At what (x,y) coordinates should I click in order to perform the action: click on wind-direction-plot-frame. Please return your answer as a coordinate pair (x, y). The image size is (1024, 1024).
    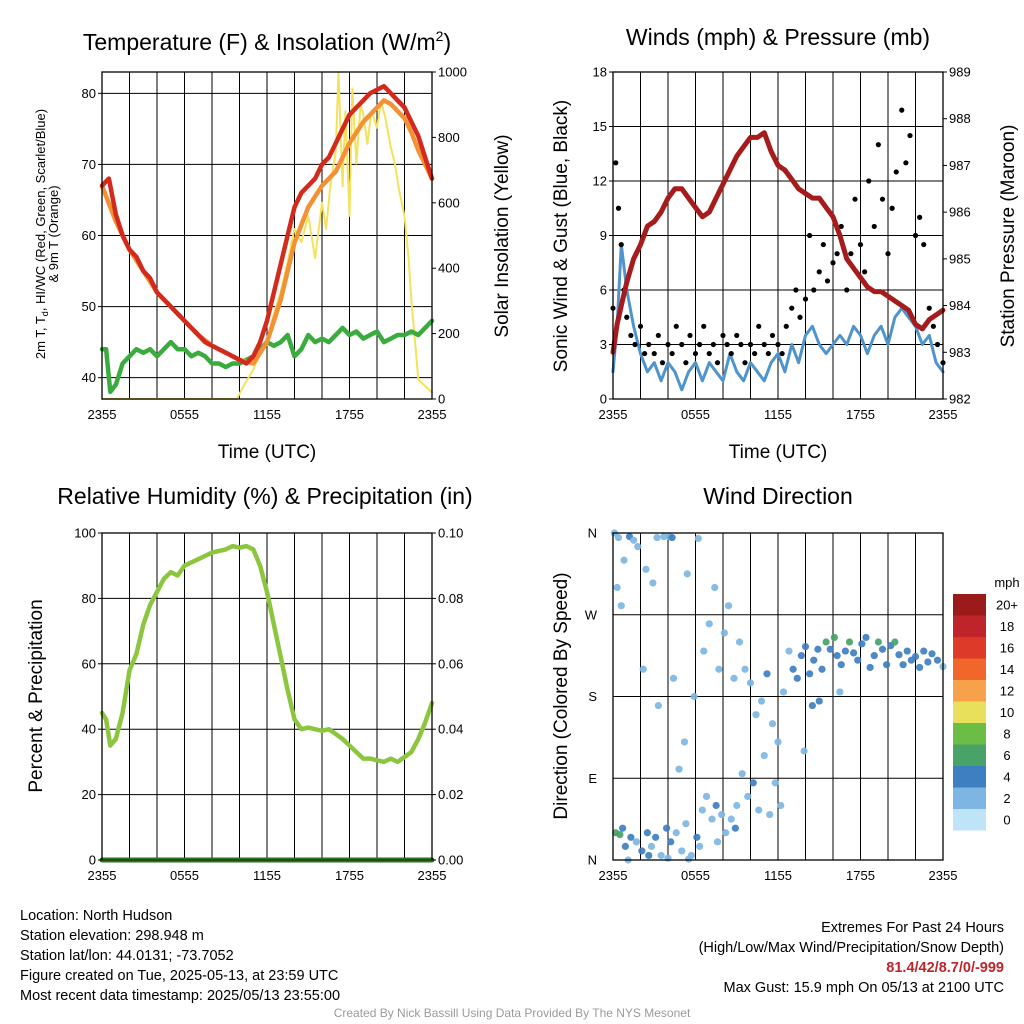
    Looking at the image, I should click on (778, 696).